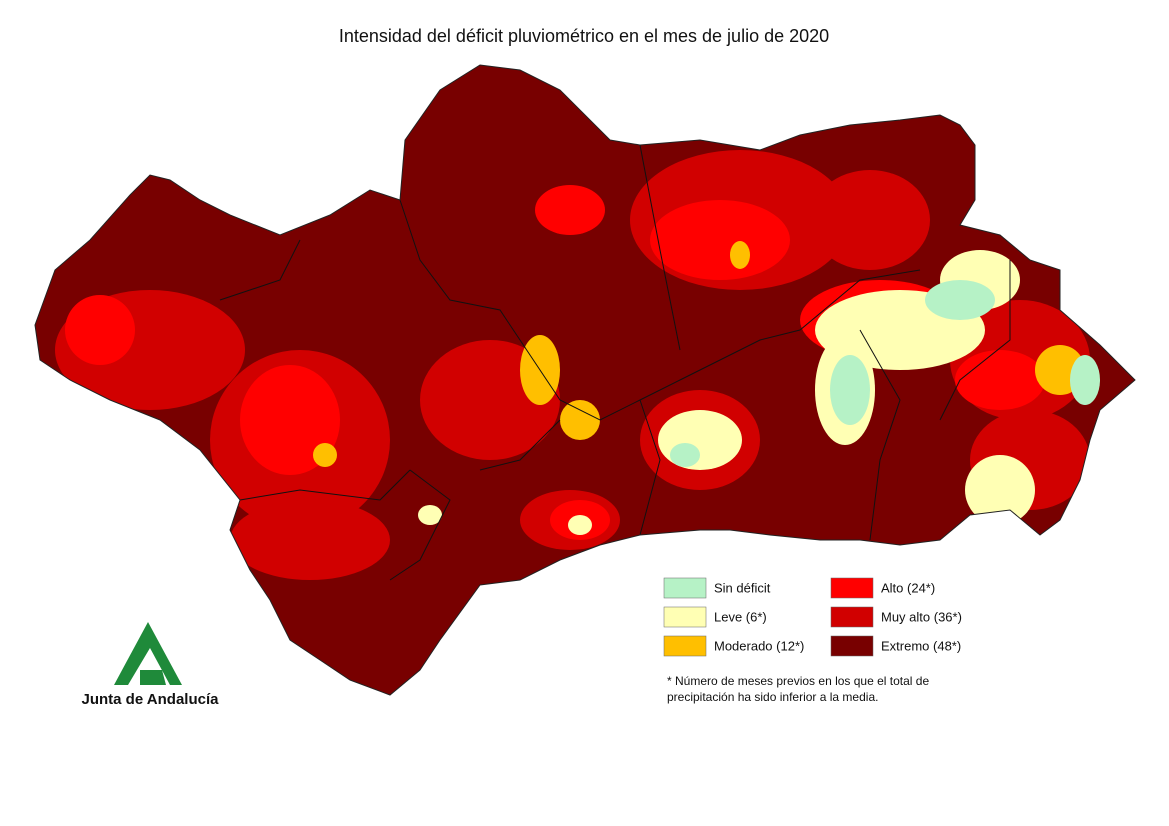 The height and width of the screenshot is (826, 1169). I want to click on zones-no-deficit, so click(885, 373).